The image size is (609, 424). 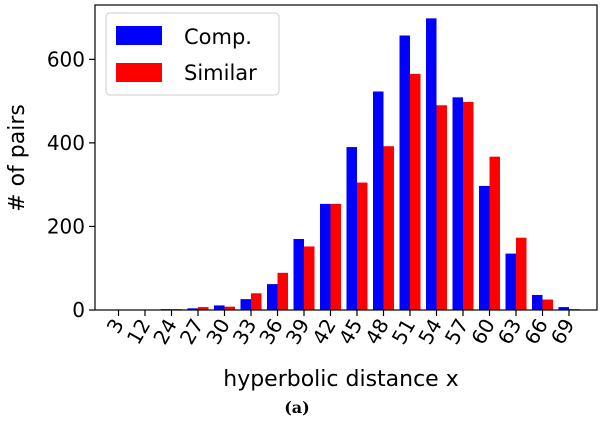 What do you see at coordinates (192, 54) in the screenshot?
I see `legend: Comp. Similar` at bounding box center [192, 54].